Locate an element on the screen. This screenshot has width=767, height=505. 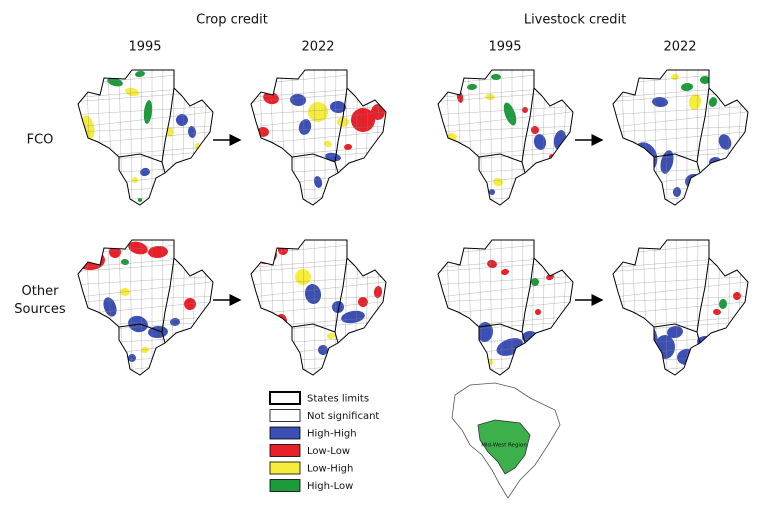
legend-label: Not significant is located at coordinates (343, 416).